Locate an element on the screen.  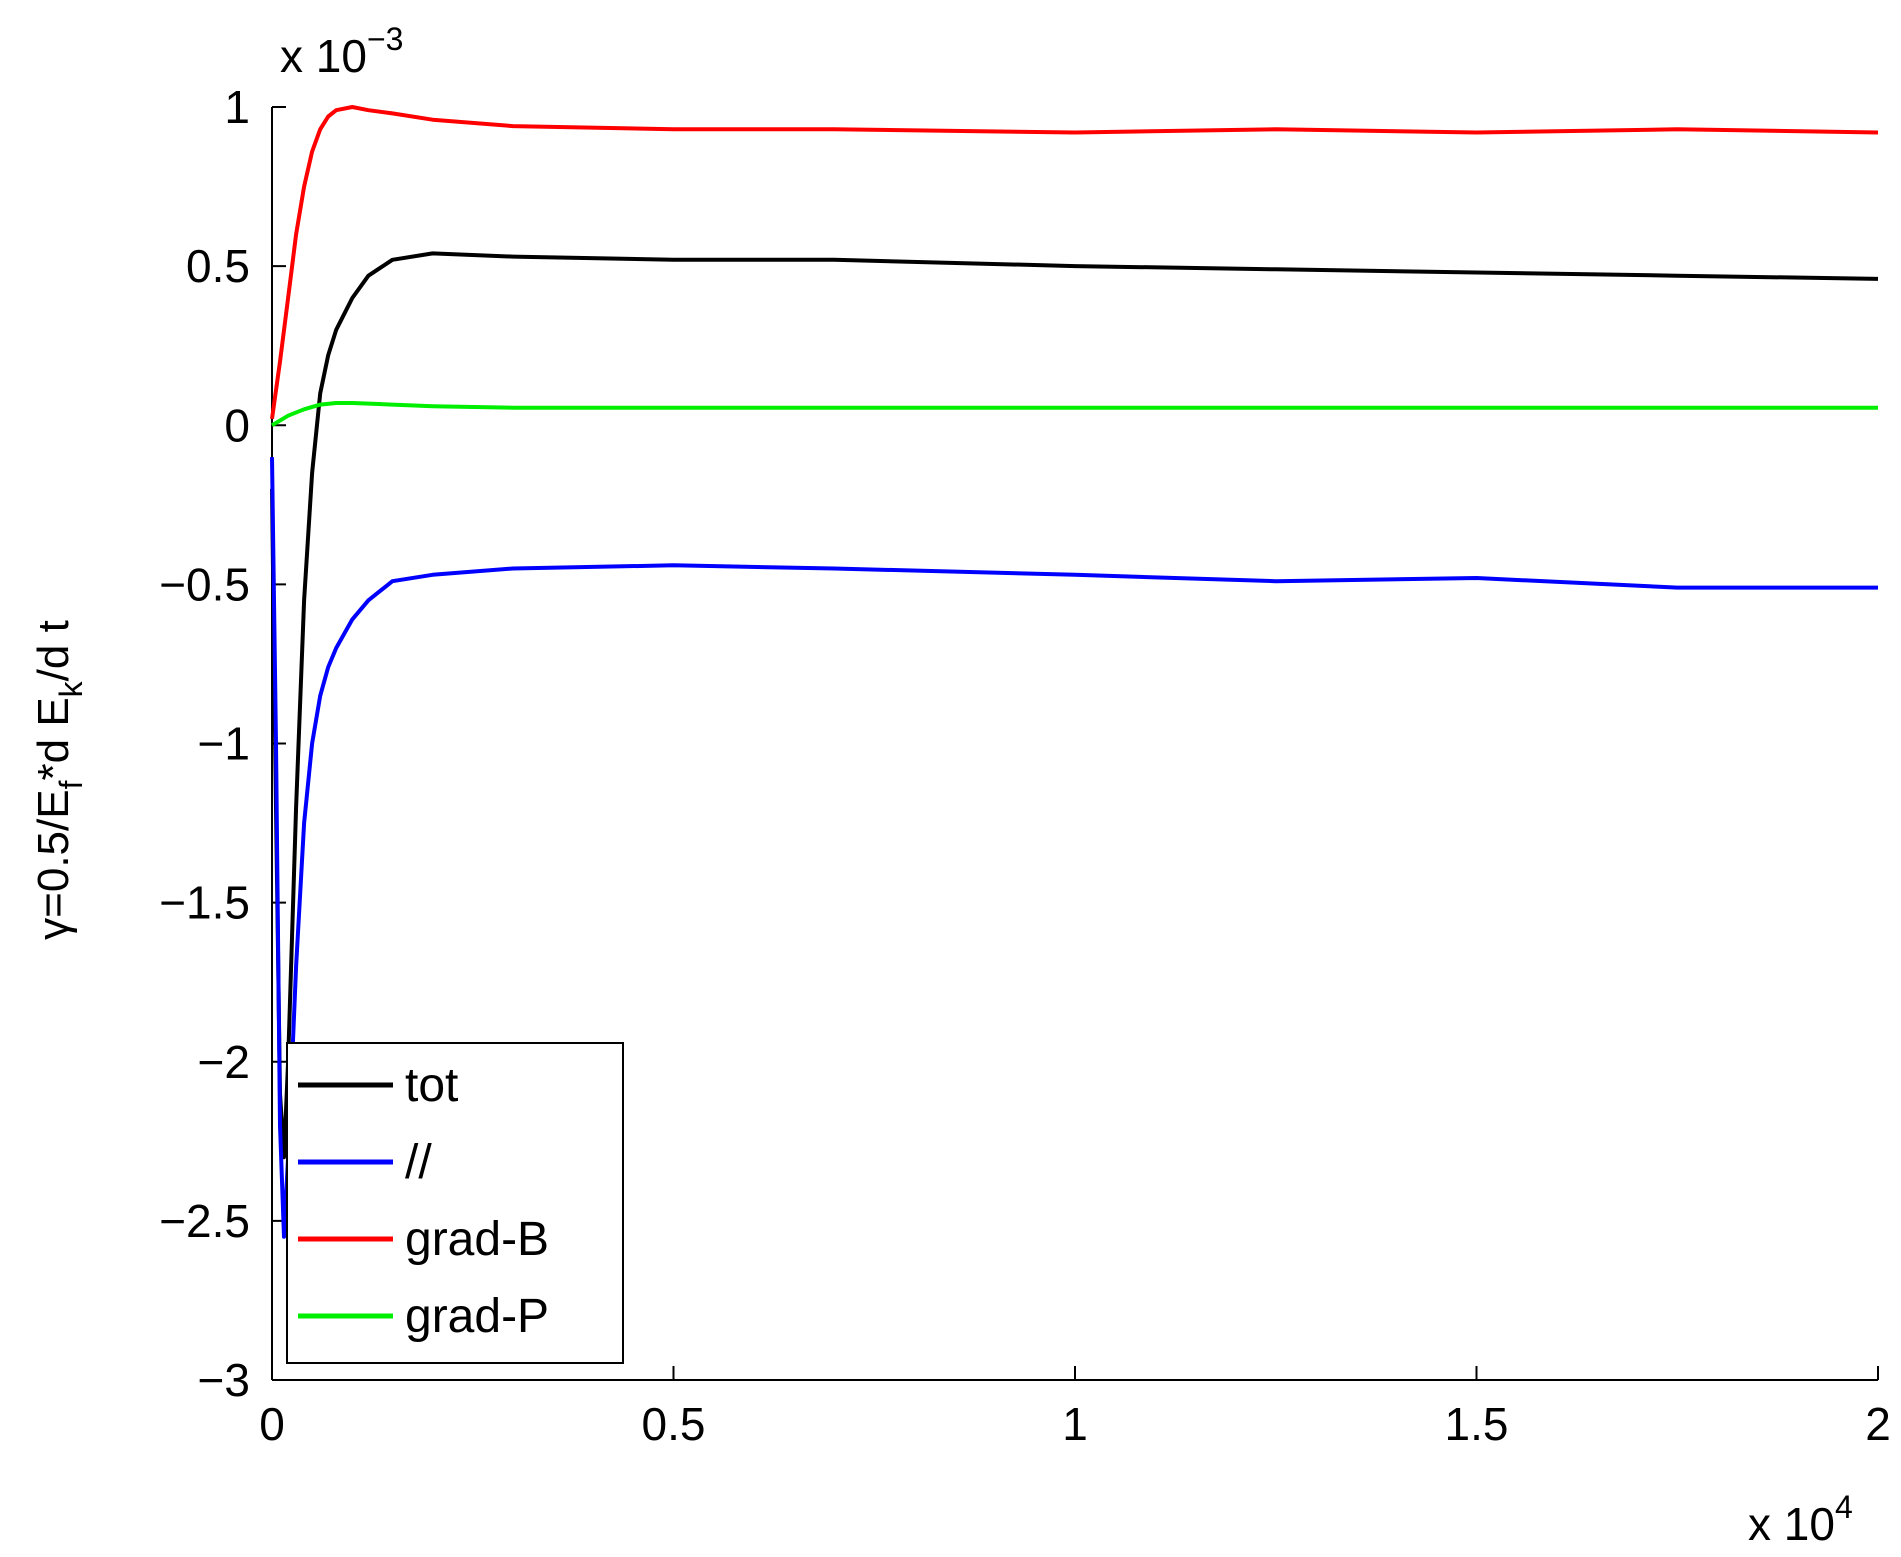
x-multiplier: x 104 is located at coordinates (1800, 1519).